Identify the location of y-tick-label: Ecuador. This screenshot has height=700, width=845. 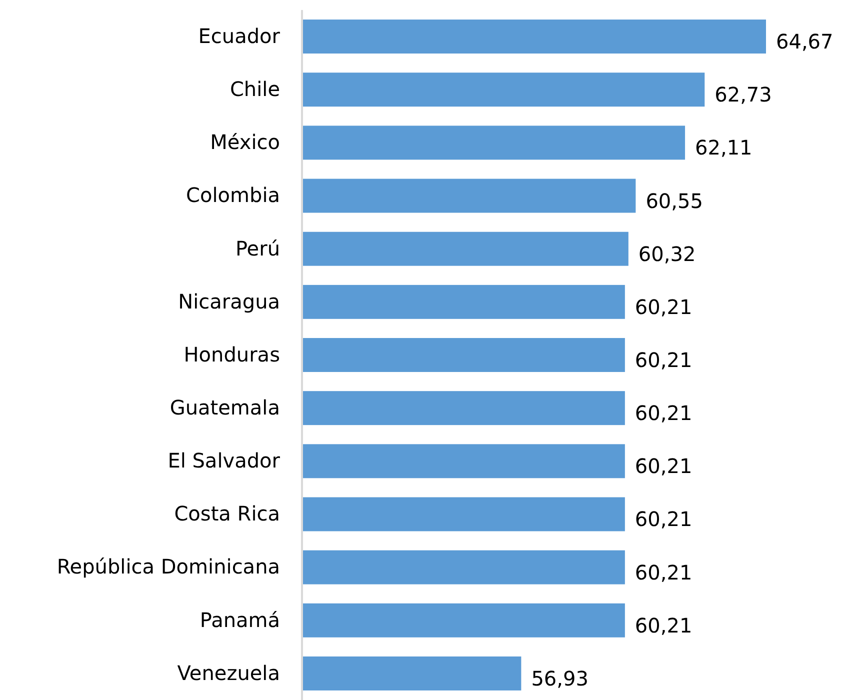
(239, 36).